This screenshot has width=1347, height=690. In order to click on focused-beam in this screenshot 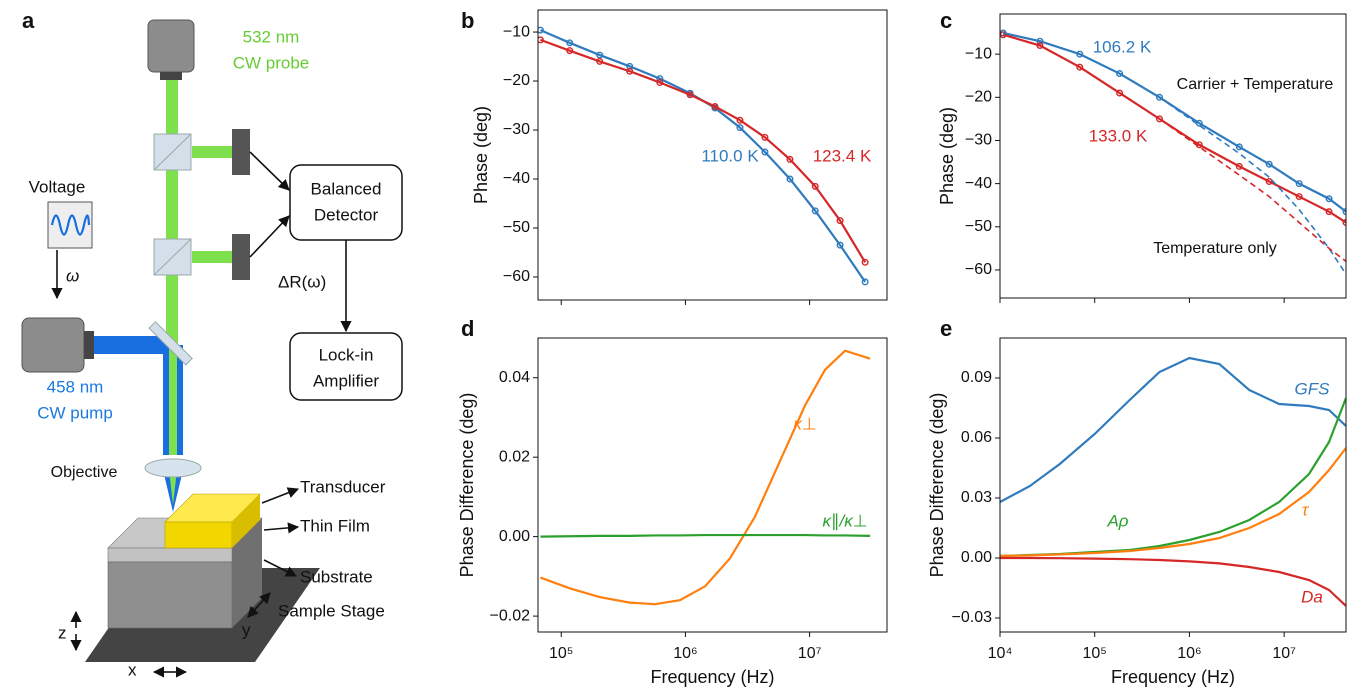, I will do `click(173, 487)`.